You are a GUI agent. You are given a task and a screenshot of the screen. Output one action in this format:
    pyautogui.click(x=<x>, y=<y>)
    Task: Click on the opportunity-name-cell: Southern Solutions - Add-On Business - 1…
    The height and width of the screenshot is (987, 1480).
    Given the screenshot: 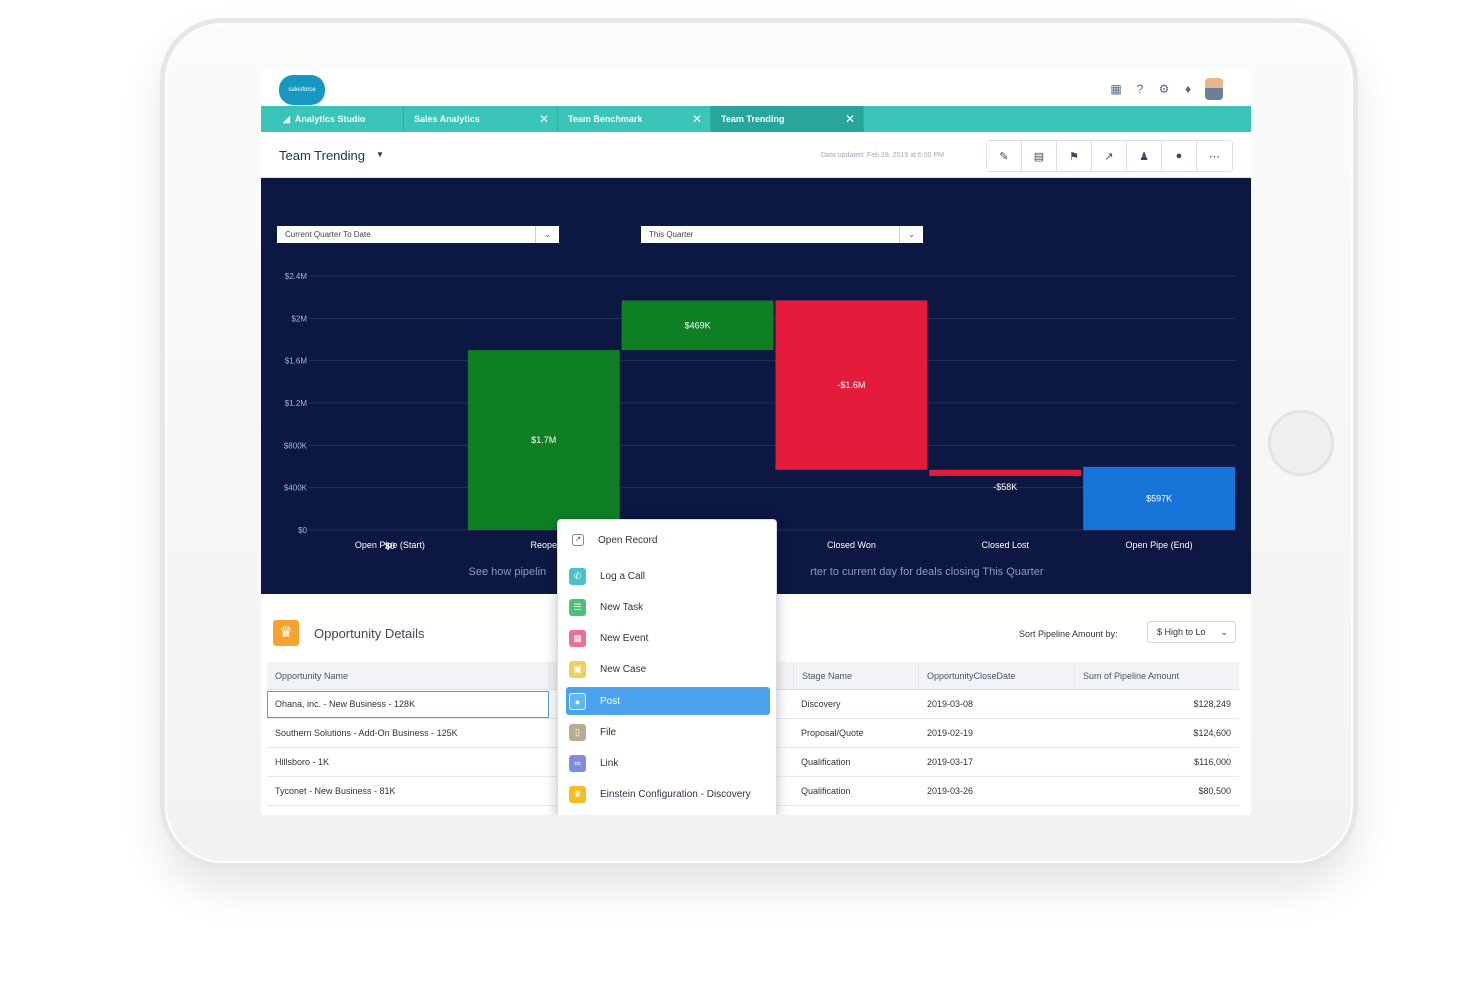 What is the action you would take?
    pyautogui.click(x=366, y=733)
    